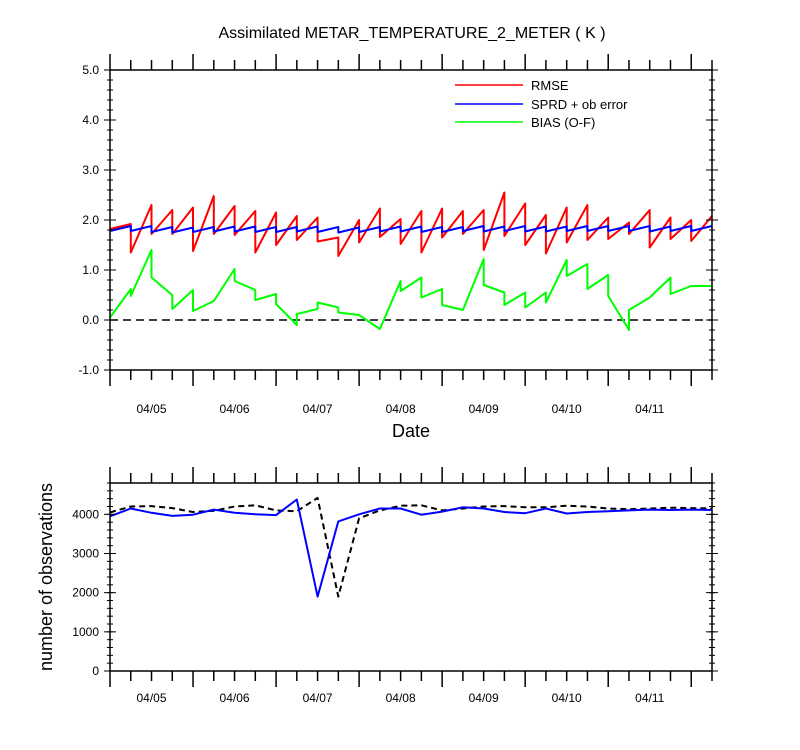 Image resolution: width=800 pixels, height=750 pixels. I want to click on y-tick-label: 3.0, so click(90, 170).